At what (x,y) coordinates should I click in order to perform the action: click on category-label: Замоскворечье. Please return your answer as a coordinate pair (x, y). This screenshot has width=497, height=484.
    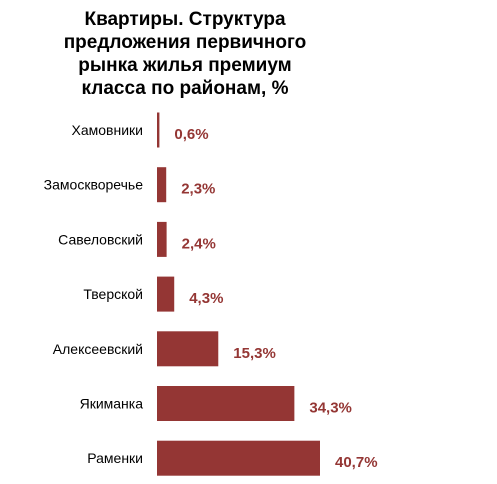
    Looking at the image, I should click on (94, 185).